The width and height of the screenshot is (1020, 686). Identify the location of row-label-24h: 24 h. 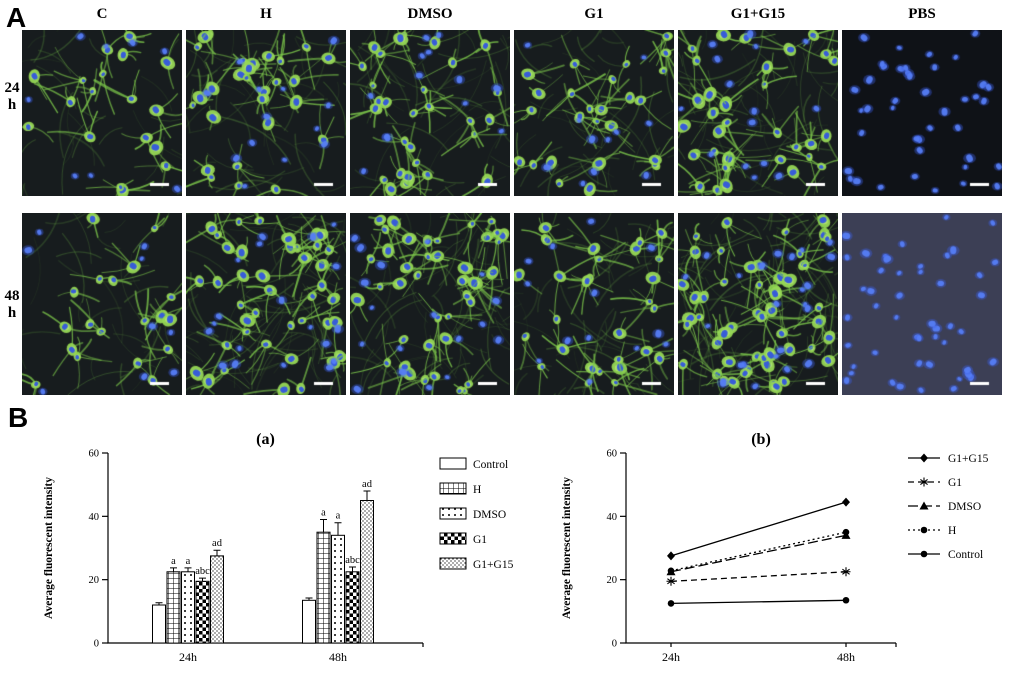
(12, 97).